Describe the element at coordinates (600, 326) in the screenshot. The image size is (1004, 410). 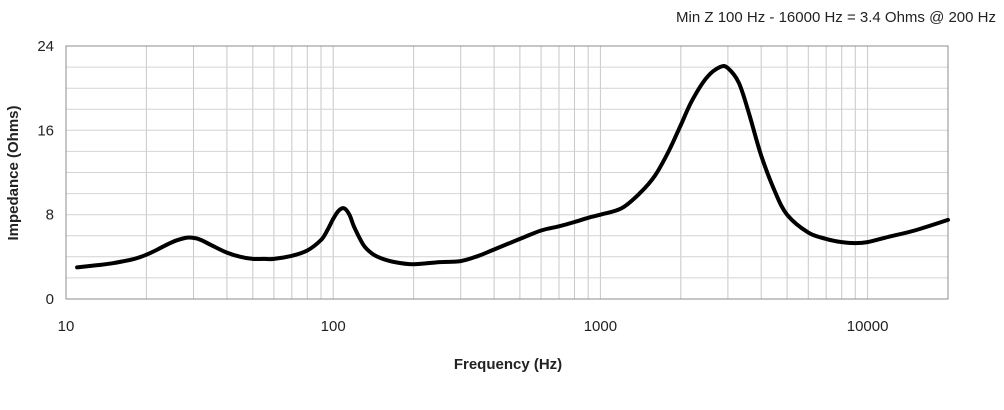
I see `x-tick-label: 1000` at that location.